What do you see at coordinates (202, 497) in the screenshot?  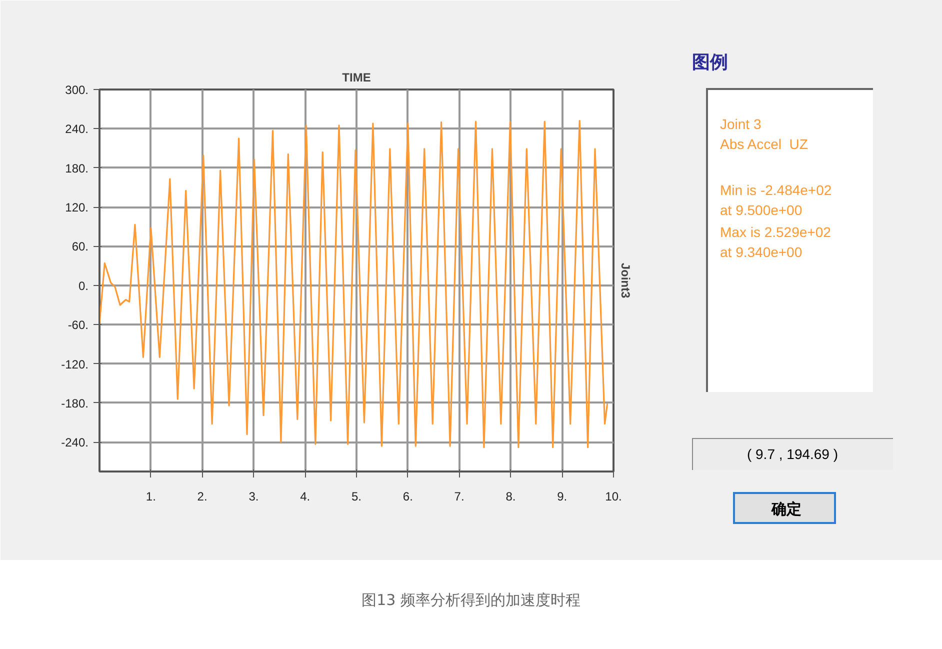 I see `x-tick-label: 2.` at bounding box center [202, 497].